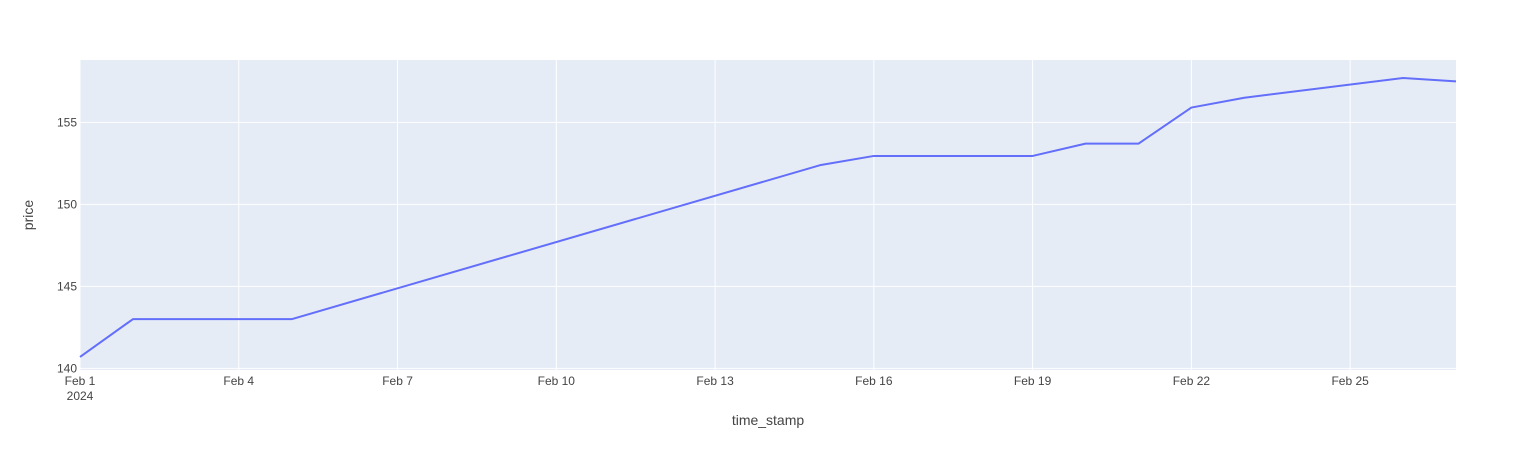 The height and width of the screenshot is (450, 1536). Describe the element at coordinates (80, 381) in the screenshot. I see `x-tick-label: Feb 1` at that location.